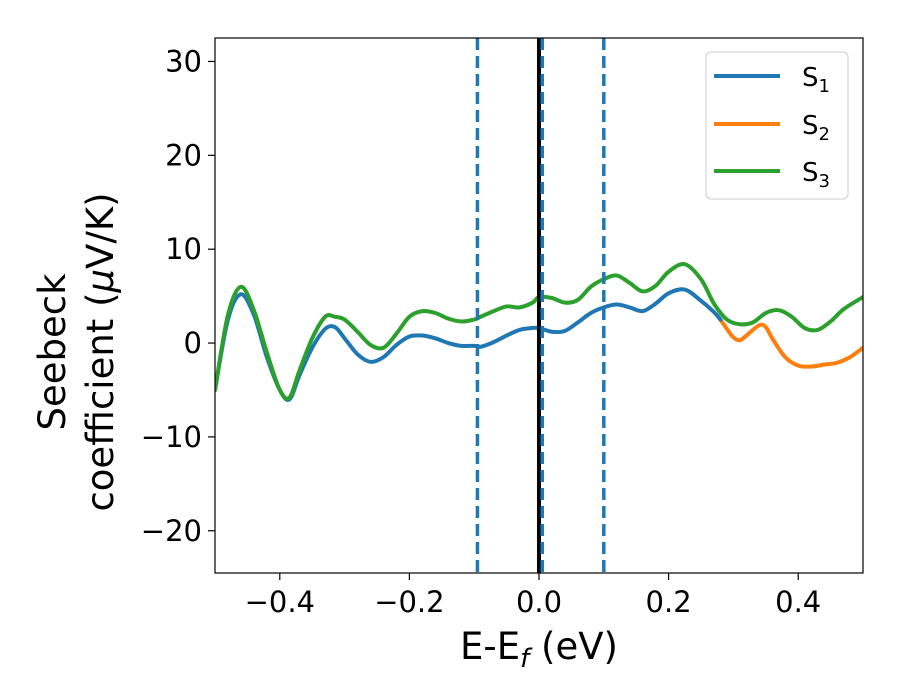  What do you see at coordinates (810, 78) in the screenshot?
I see `legend-label-s1-name: S` at bounding box center [810, 78].